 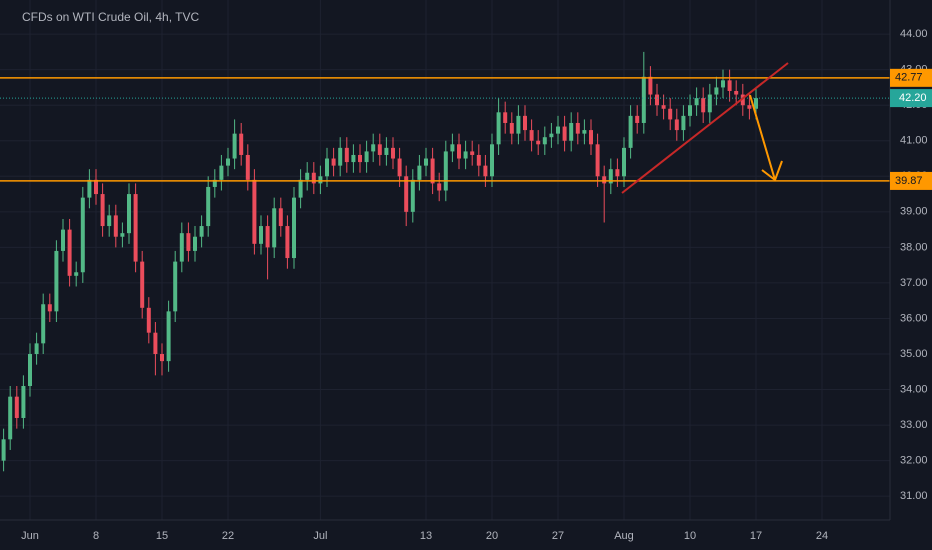 I want to click on y-tick-label: 38.00, so click(x=914, y=247).